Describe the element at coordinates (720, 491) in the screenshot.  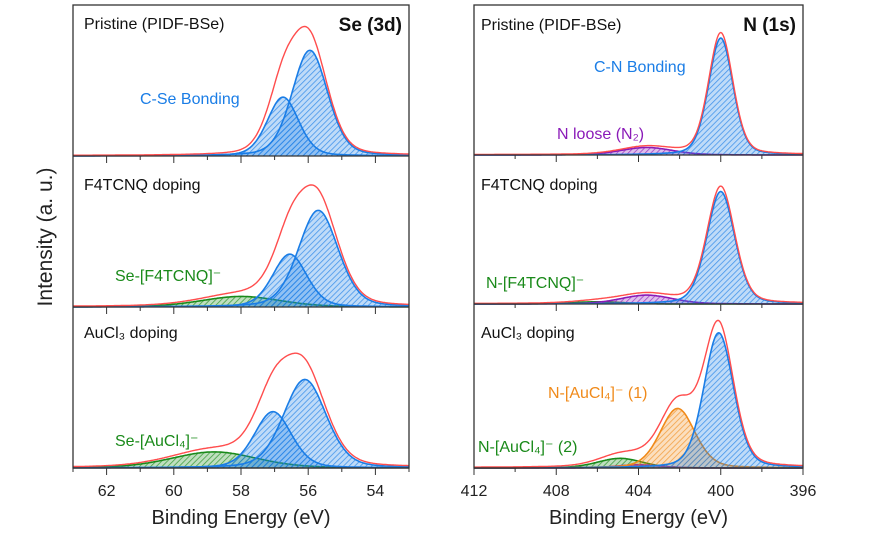
I see `x-tick-label: 400` at that location.